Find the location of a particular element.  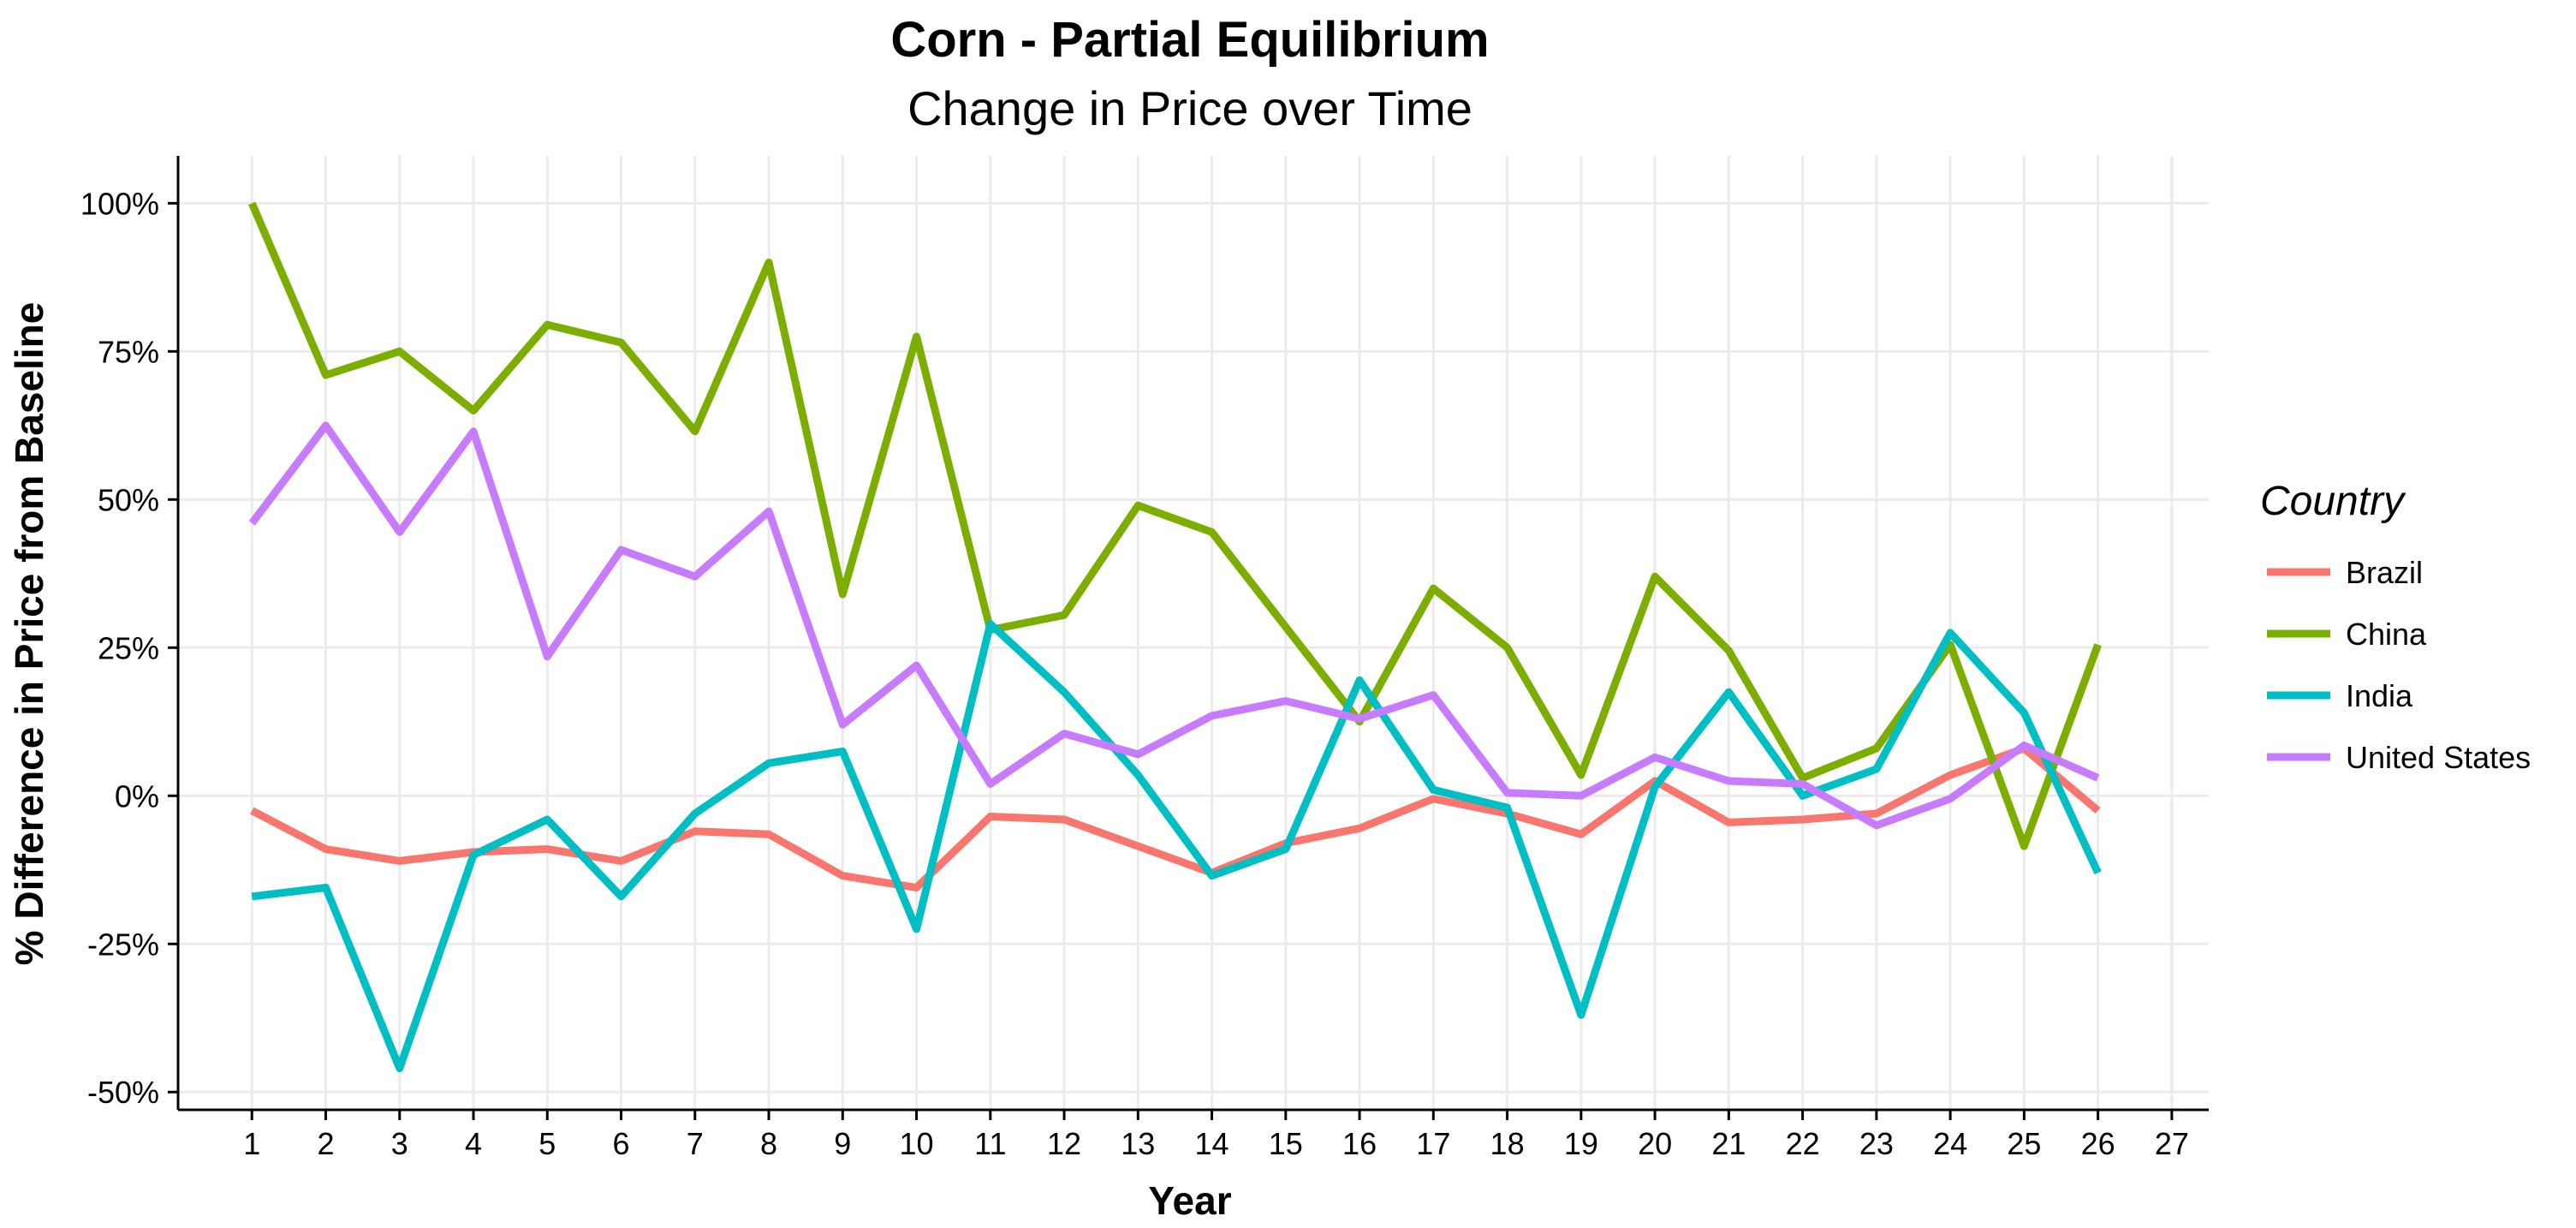

x-tick-label: 21 is located at coordinates (1728, 1143).